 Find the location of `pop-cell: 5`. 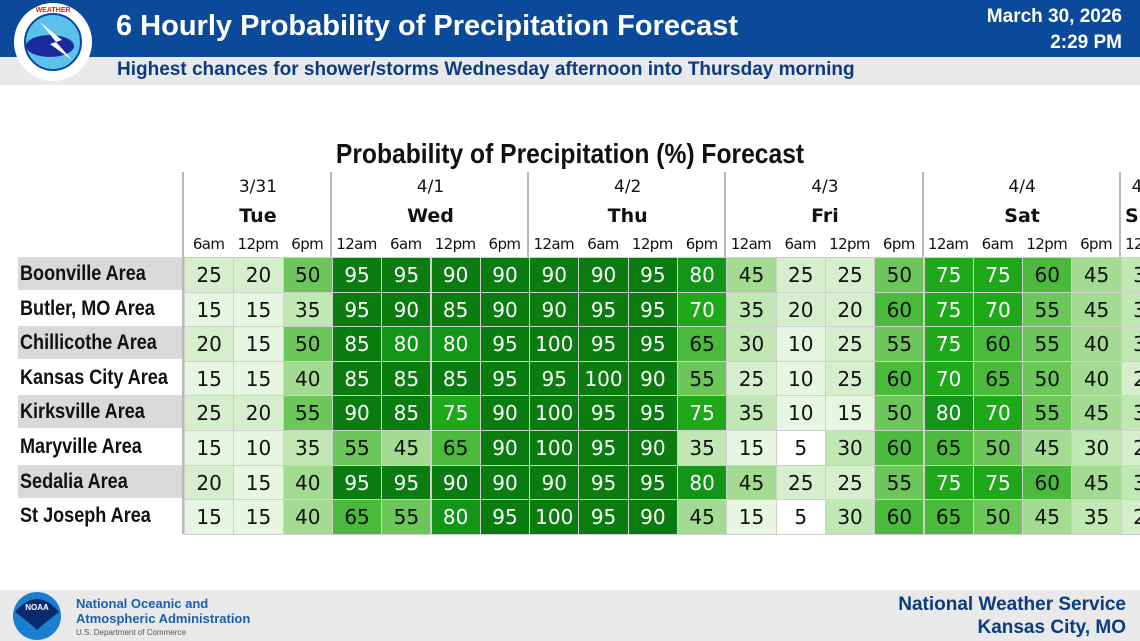

pop-cell: 5 is located at coordinates (800, 448).